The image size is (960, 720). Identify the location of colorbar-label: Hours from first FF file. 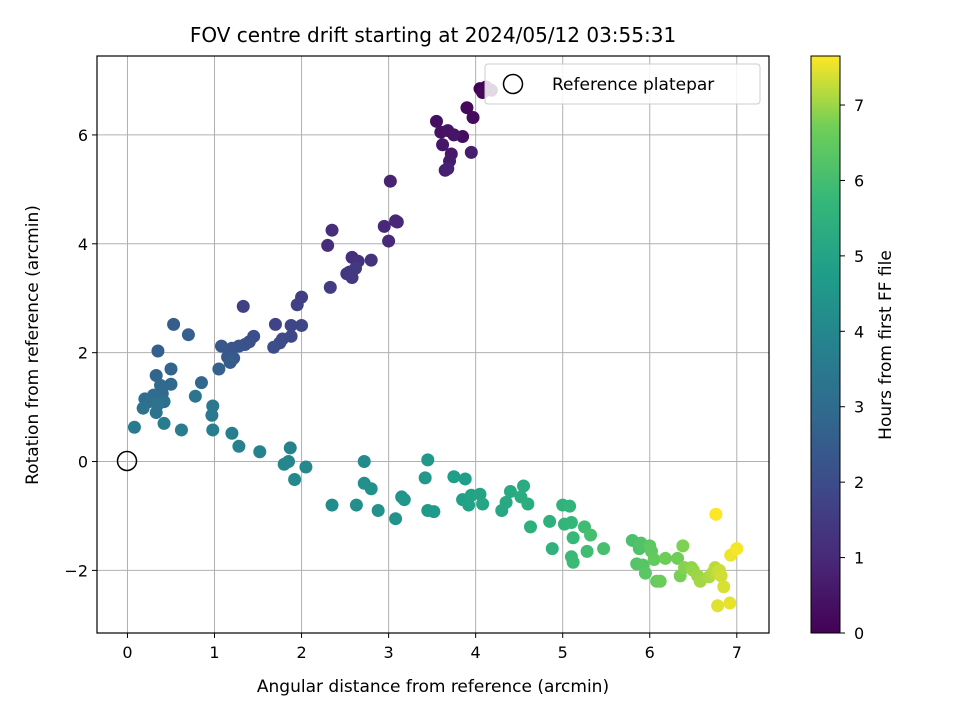
(886, 345).